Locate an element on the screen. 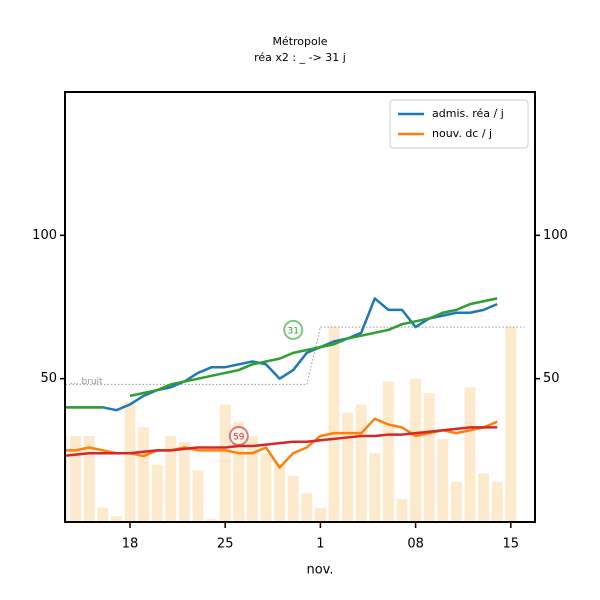  x-axis-label: nov. is located at coordinates (319, 570).